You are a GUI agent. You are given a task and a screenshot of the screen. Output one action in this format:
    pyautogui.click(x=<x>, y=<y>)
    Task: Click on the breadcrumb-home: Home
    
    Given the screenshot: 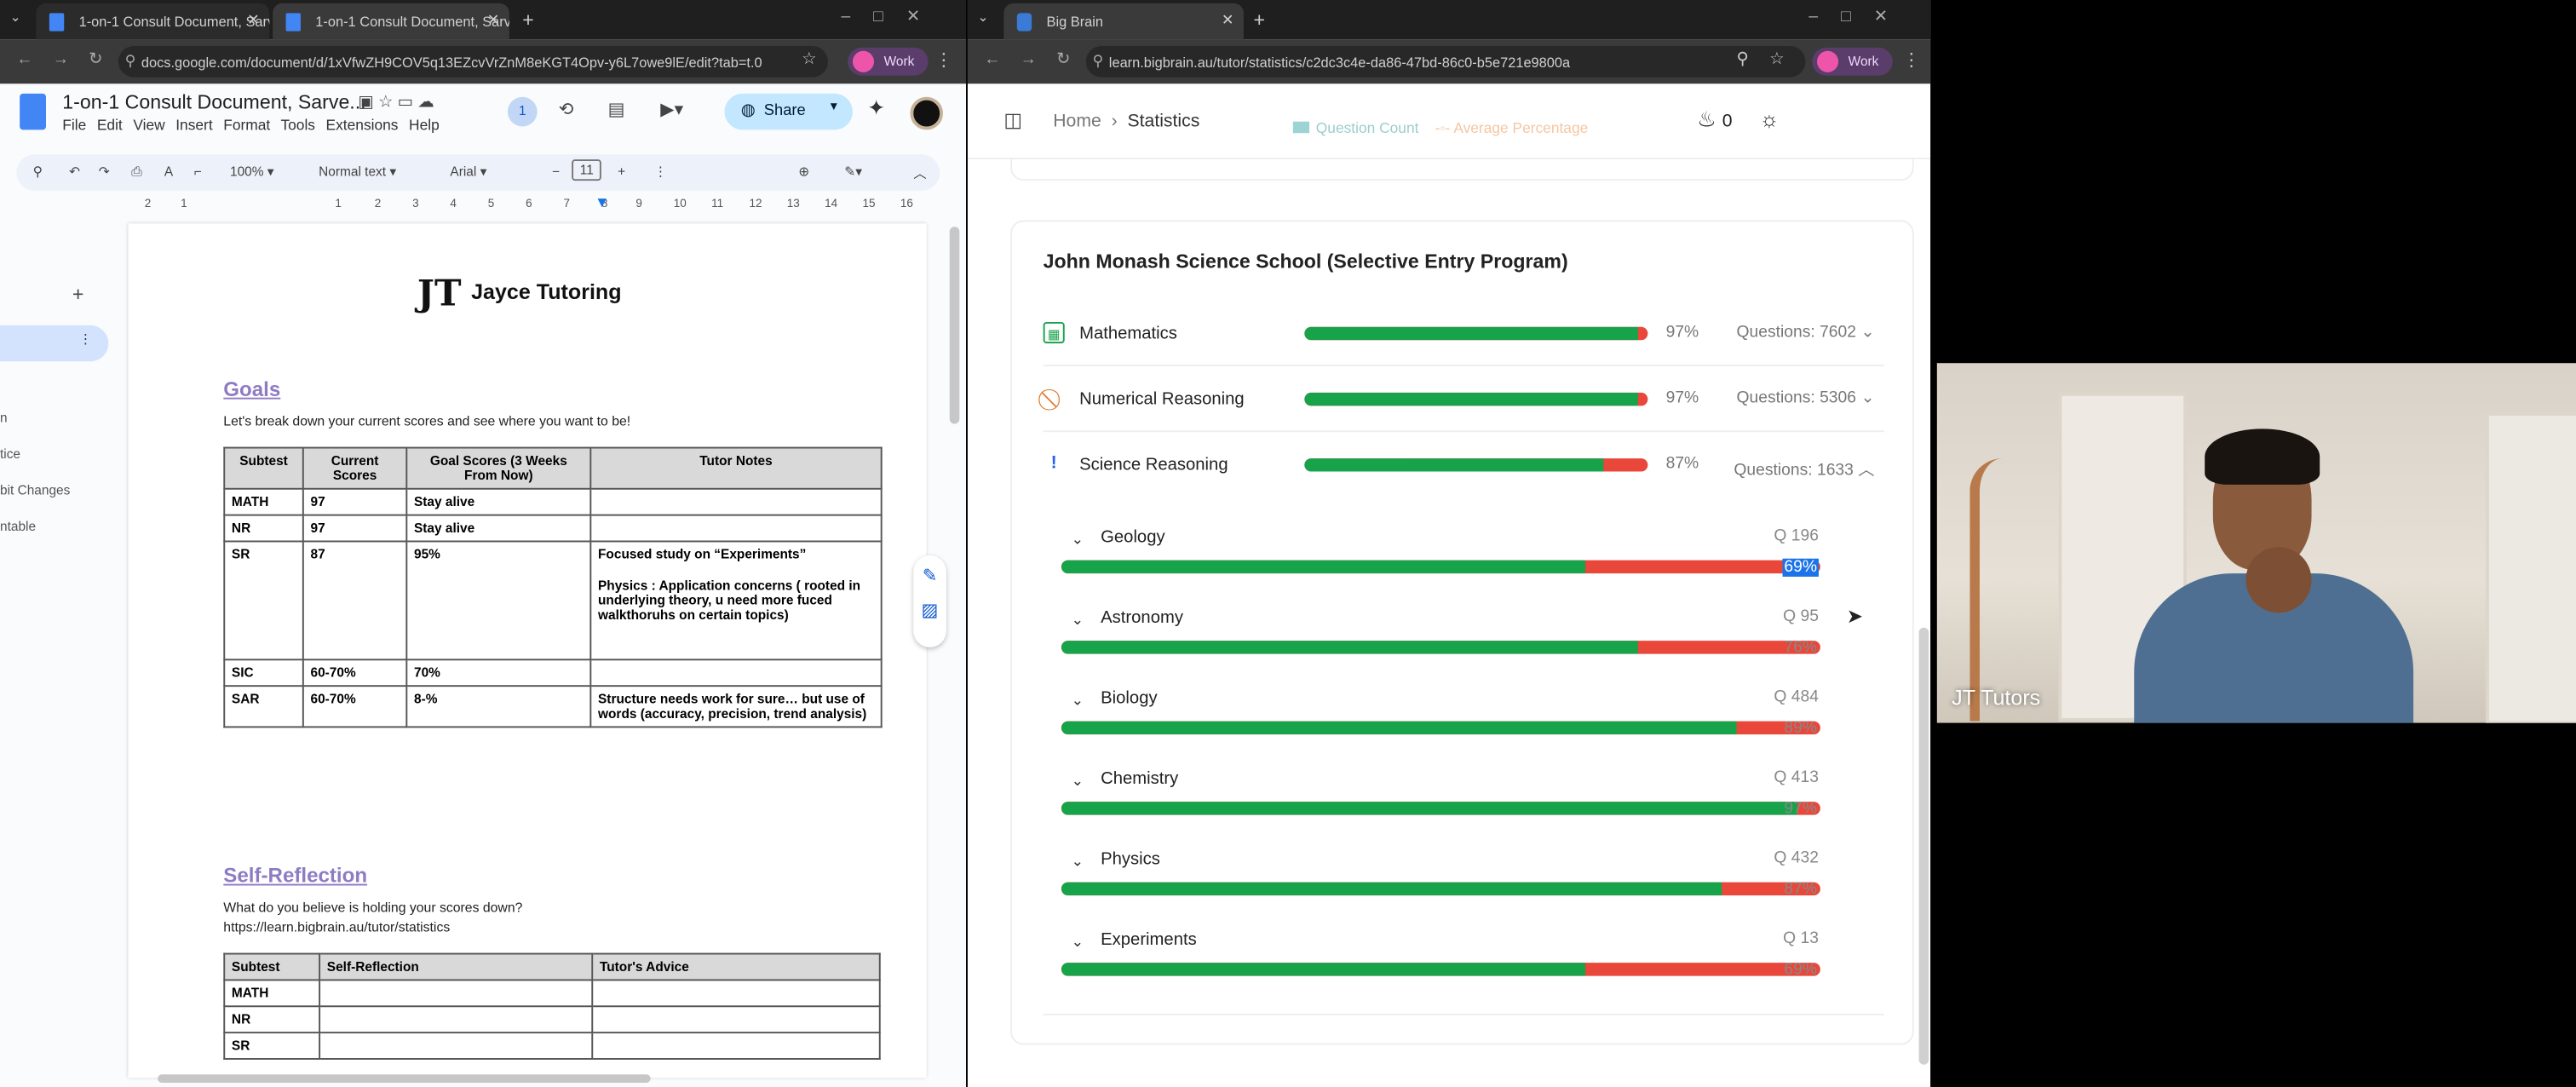 What is the action you would take?
    pyautogui.click(x=1077, y=122)
    